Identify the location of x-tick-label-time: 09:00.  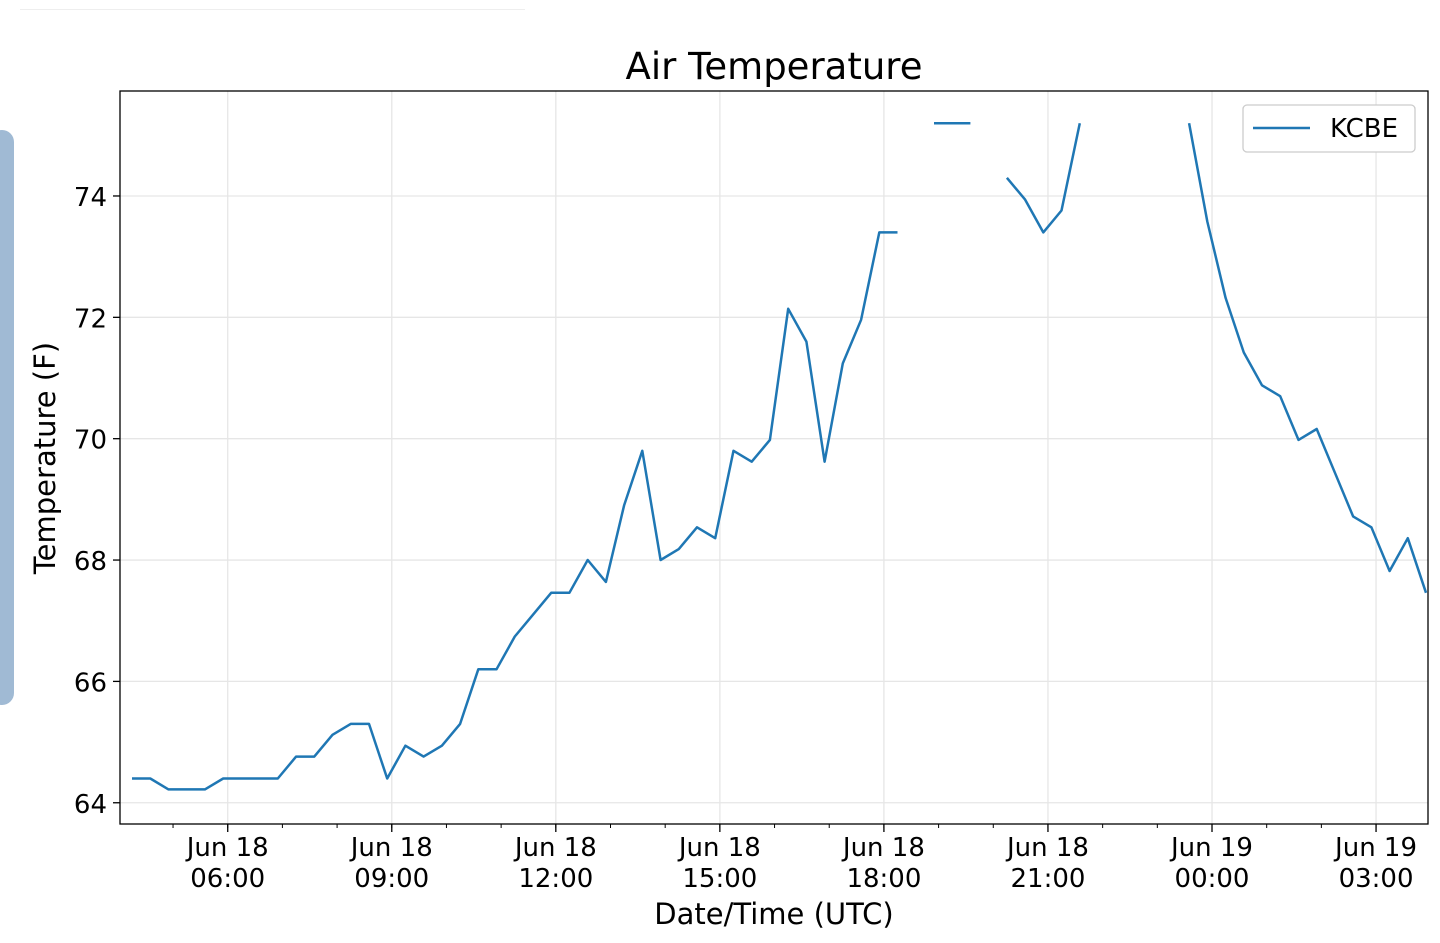
(391, 879).